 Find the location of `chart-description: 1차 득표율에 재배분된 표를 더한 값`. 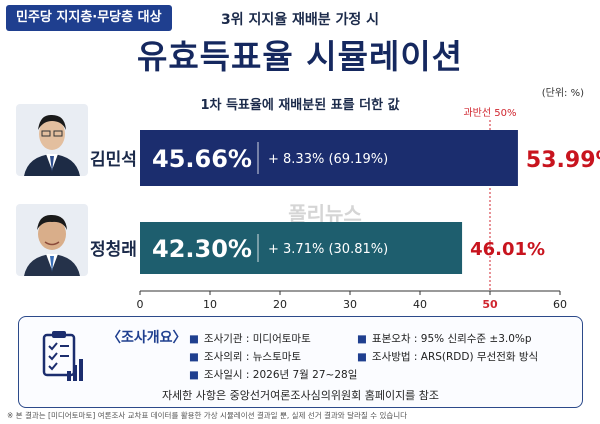

chart-description: 1차 득표율에 재배분된 표를 더한 값 is located at coordinates (300, 105).